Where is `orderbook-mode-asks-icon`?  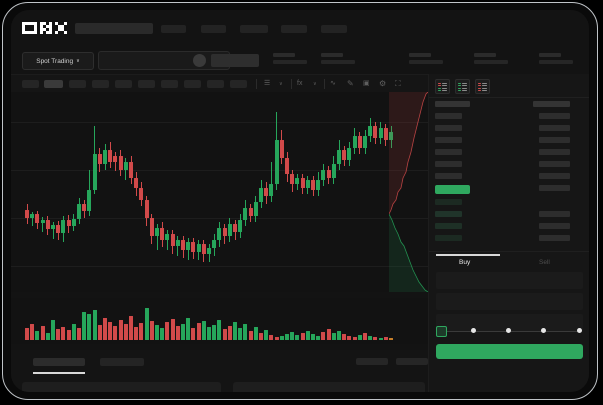
orderbook-mode-asks-icon is located at coordinates (482, 86).